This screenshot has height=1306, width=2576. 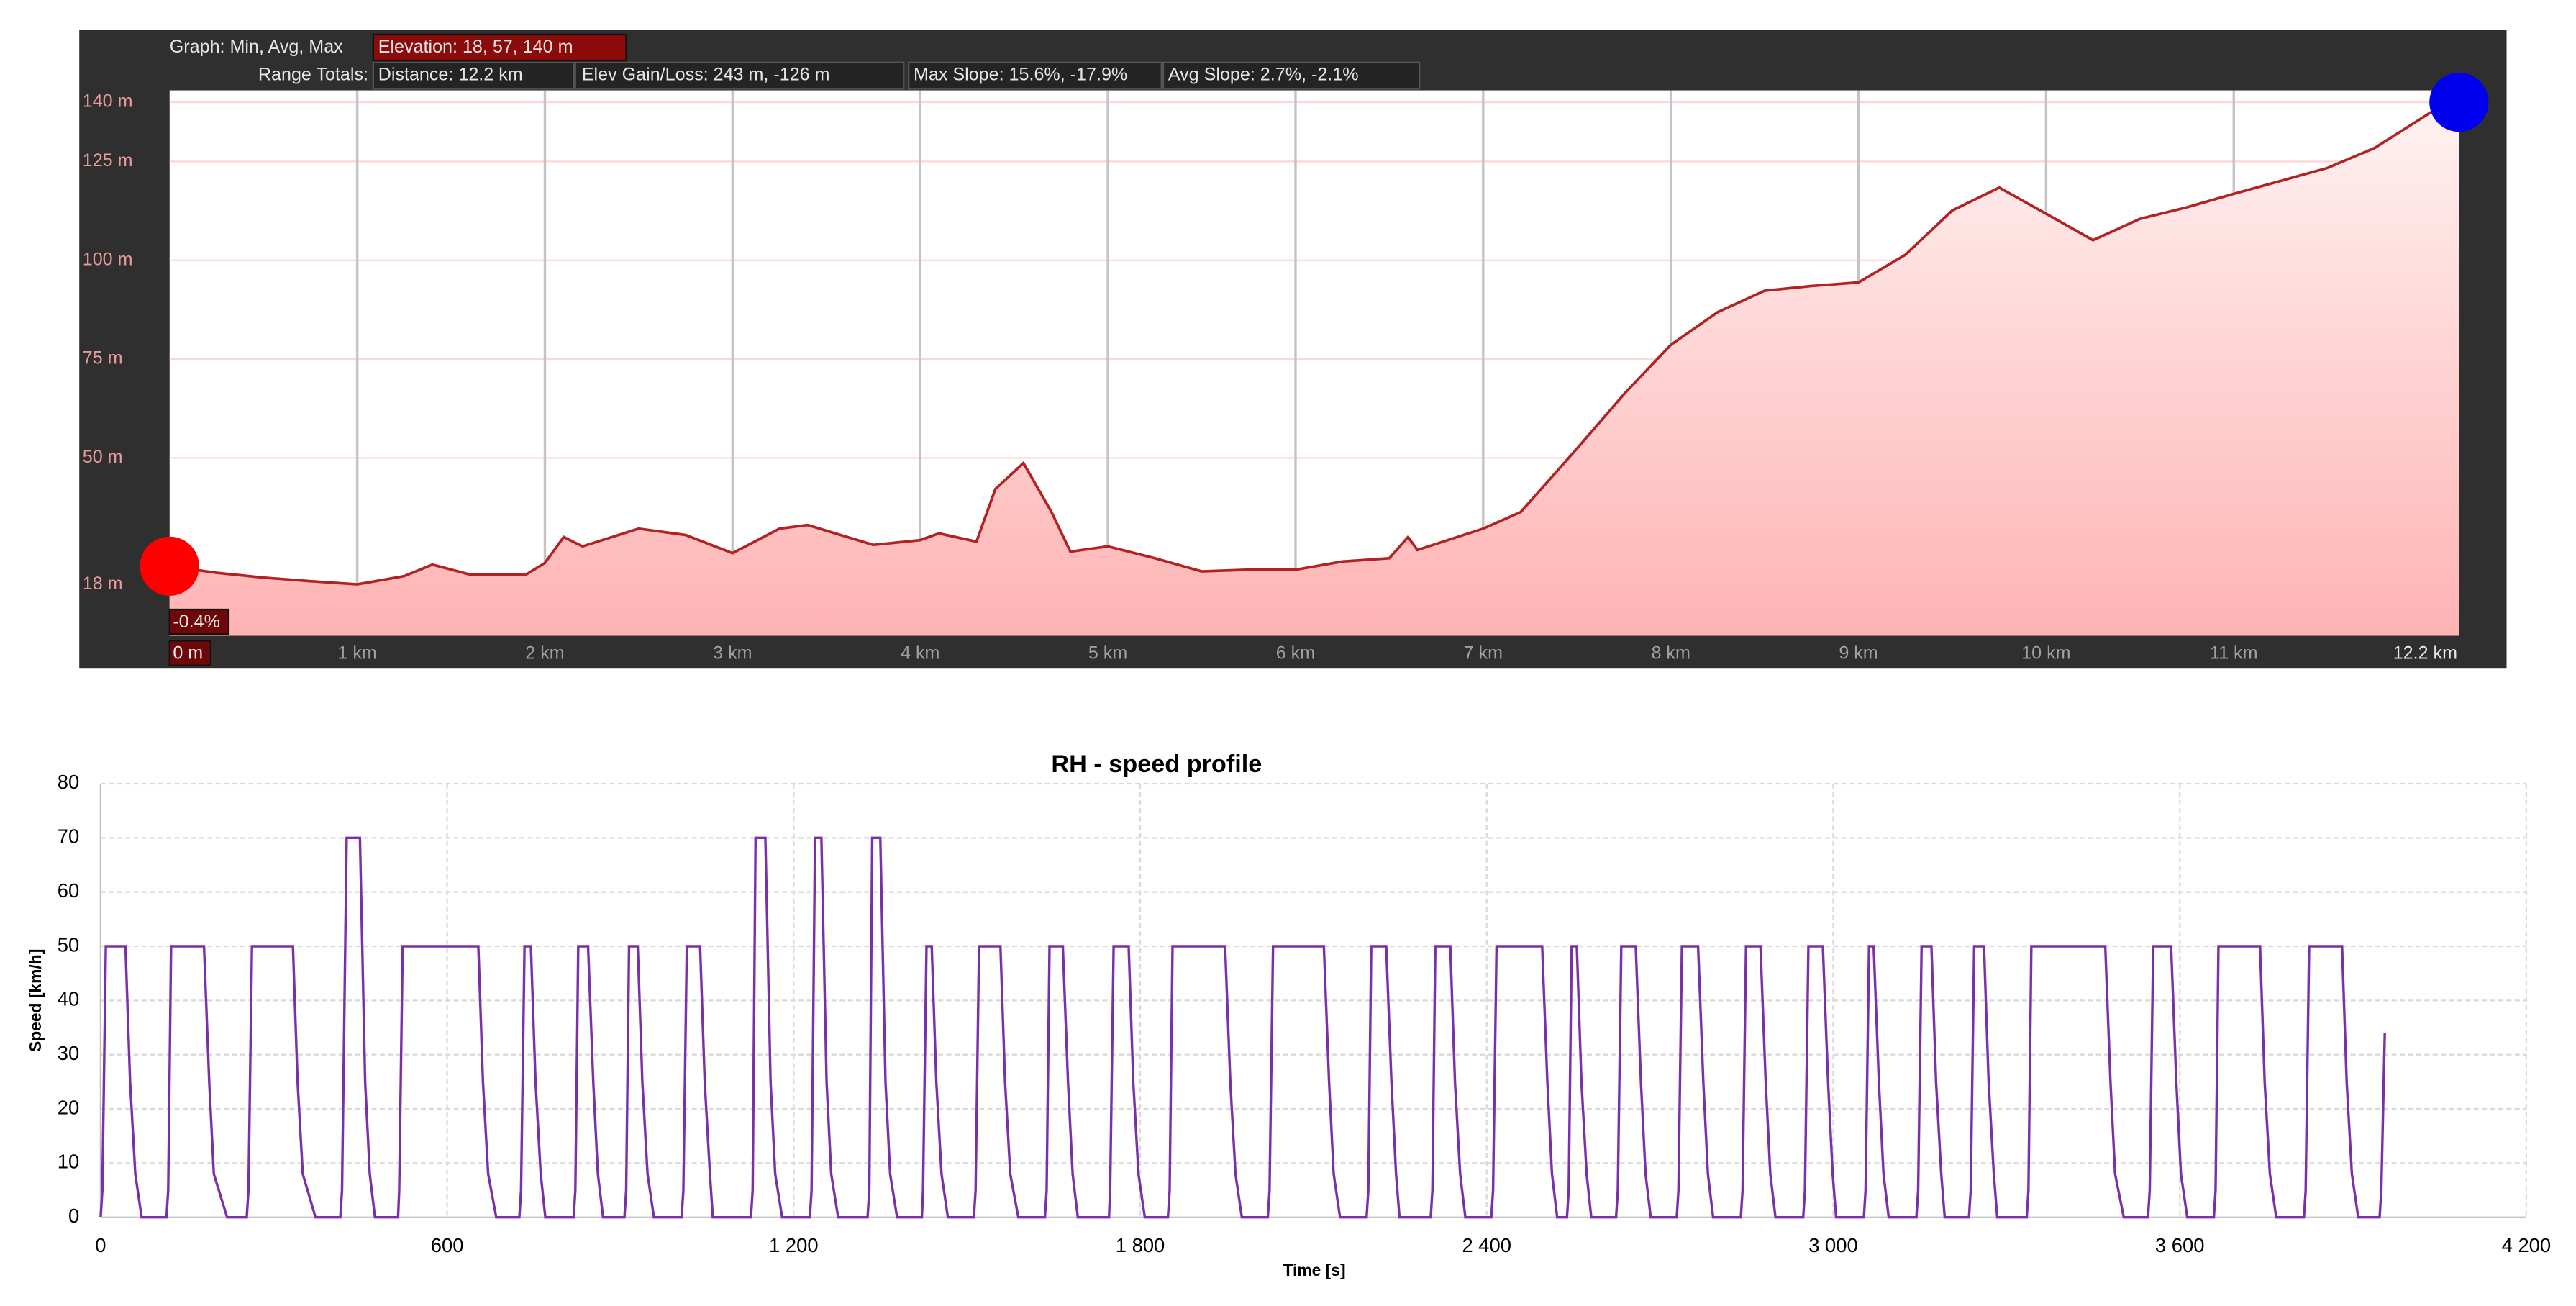 I want to click on y-tick-label: 60, so click(x=68, y=890).